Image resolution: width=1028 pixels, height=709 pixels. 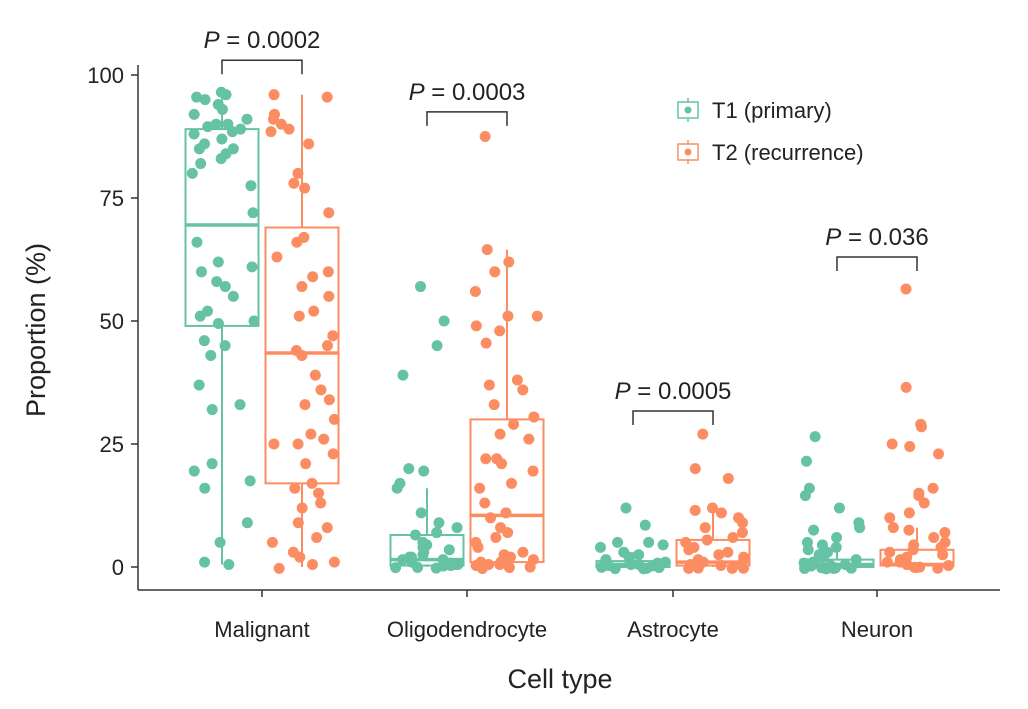 I want to click on y-tick-label: 25, so click(x=112, y=444).